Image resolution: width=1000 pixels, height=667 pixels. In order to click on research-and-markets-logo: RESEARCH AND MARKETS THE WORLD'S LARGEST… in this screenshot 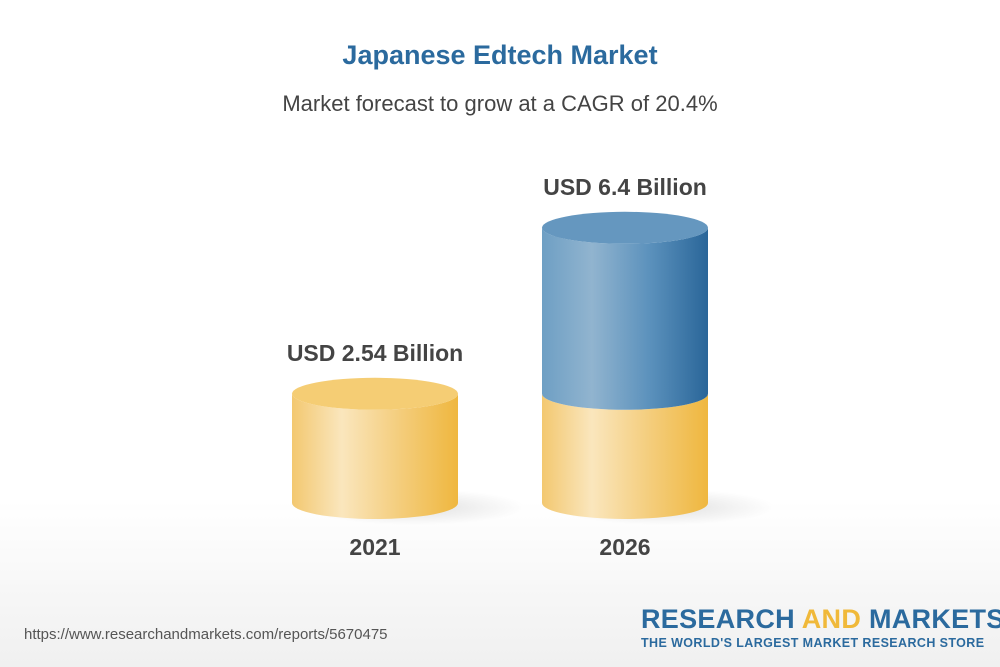, I will do `click(820, 627)`.